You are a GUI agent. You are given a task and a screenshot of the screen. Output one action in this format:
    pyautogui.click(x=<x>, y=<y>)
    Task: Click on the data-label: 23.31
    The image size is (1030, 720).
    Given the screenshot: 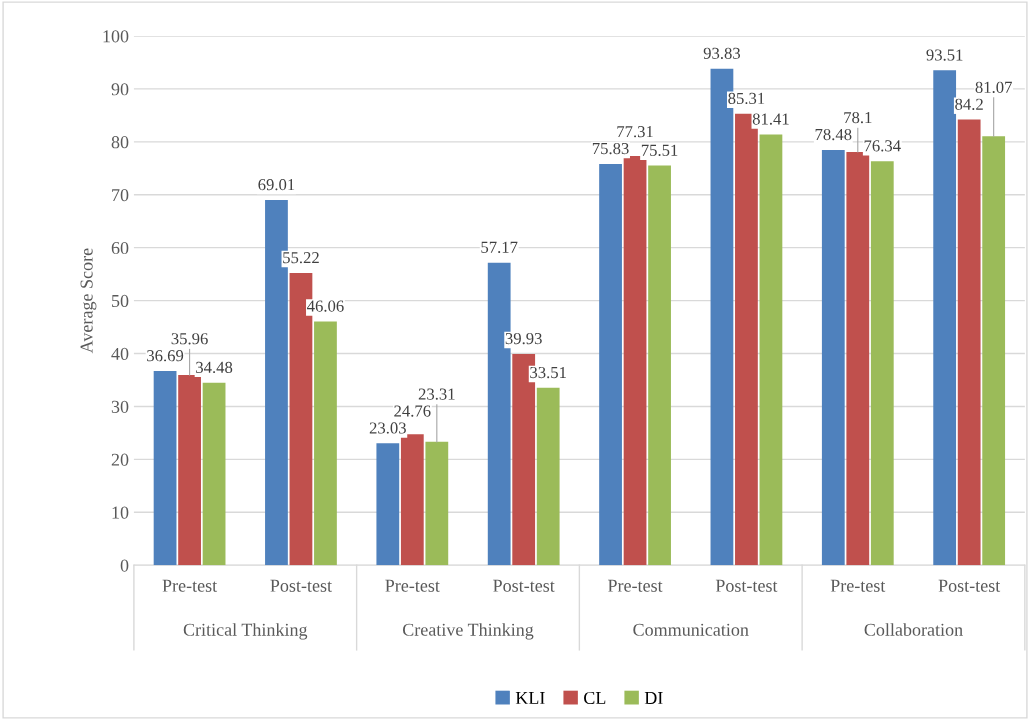 What is the action you would take?
    pyautogui.click(x=436, y=394)
    